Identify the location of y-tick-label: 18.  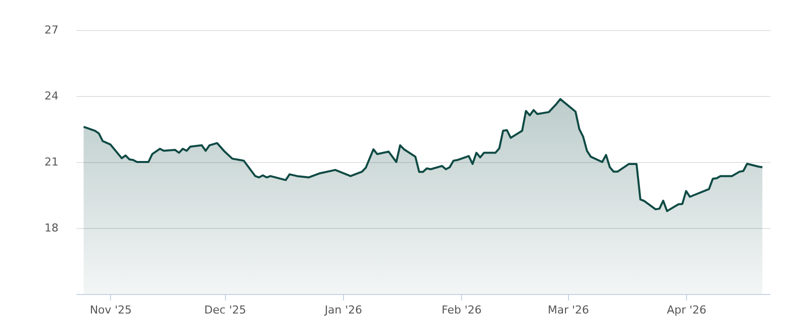
(51, 228).